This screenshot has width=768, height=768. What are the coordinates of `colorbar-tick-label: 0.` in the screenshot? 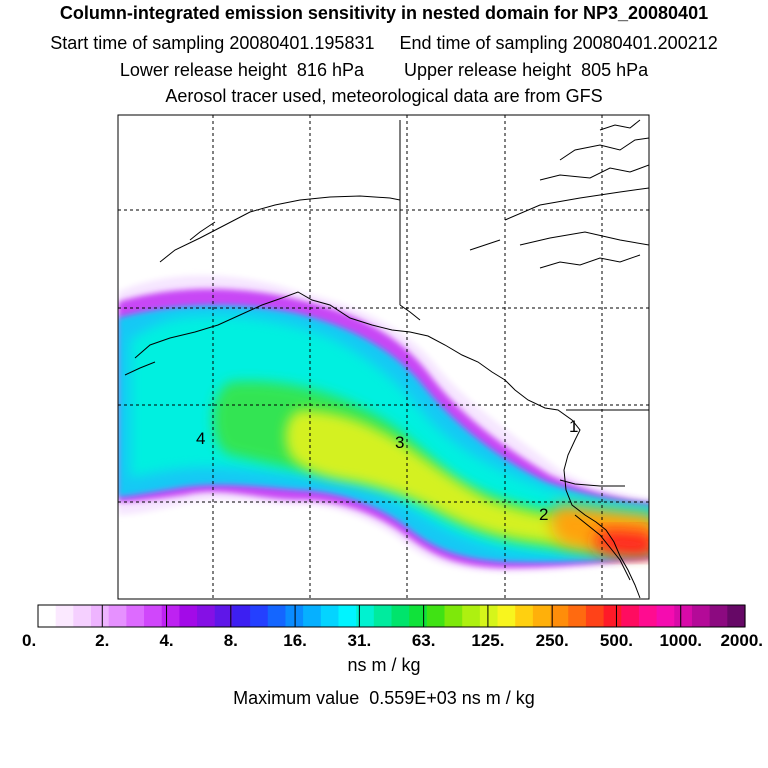 It's located at (29, 640).